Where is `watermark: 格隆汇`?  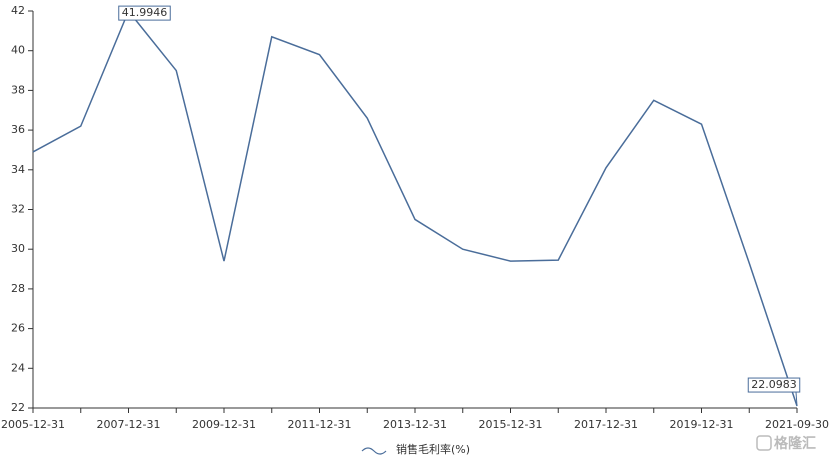 watermark: 格隆汇 is located at coordinates (786, 443).